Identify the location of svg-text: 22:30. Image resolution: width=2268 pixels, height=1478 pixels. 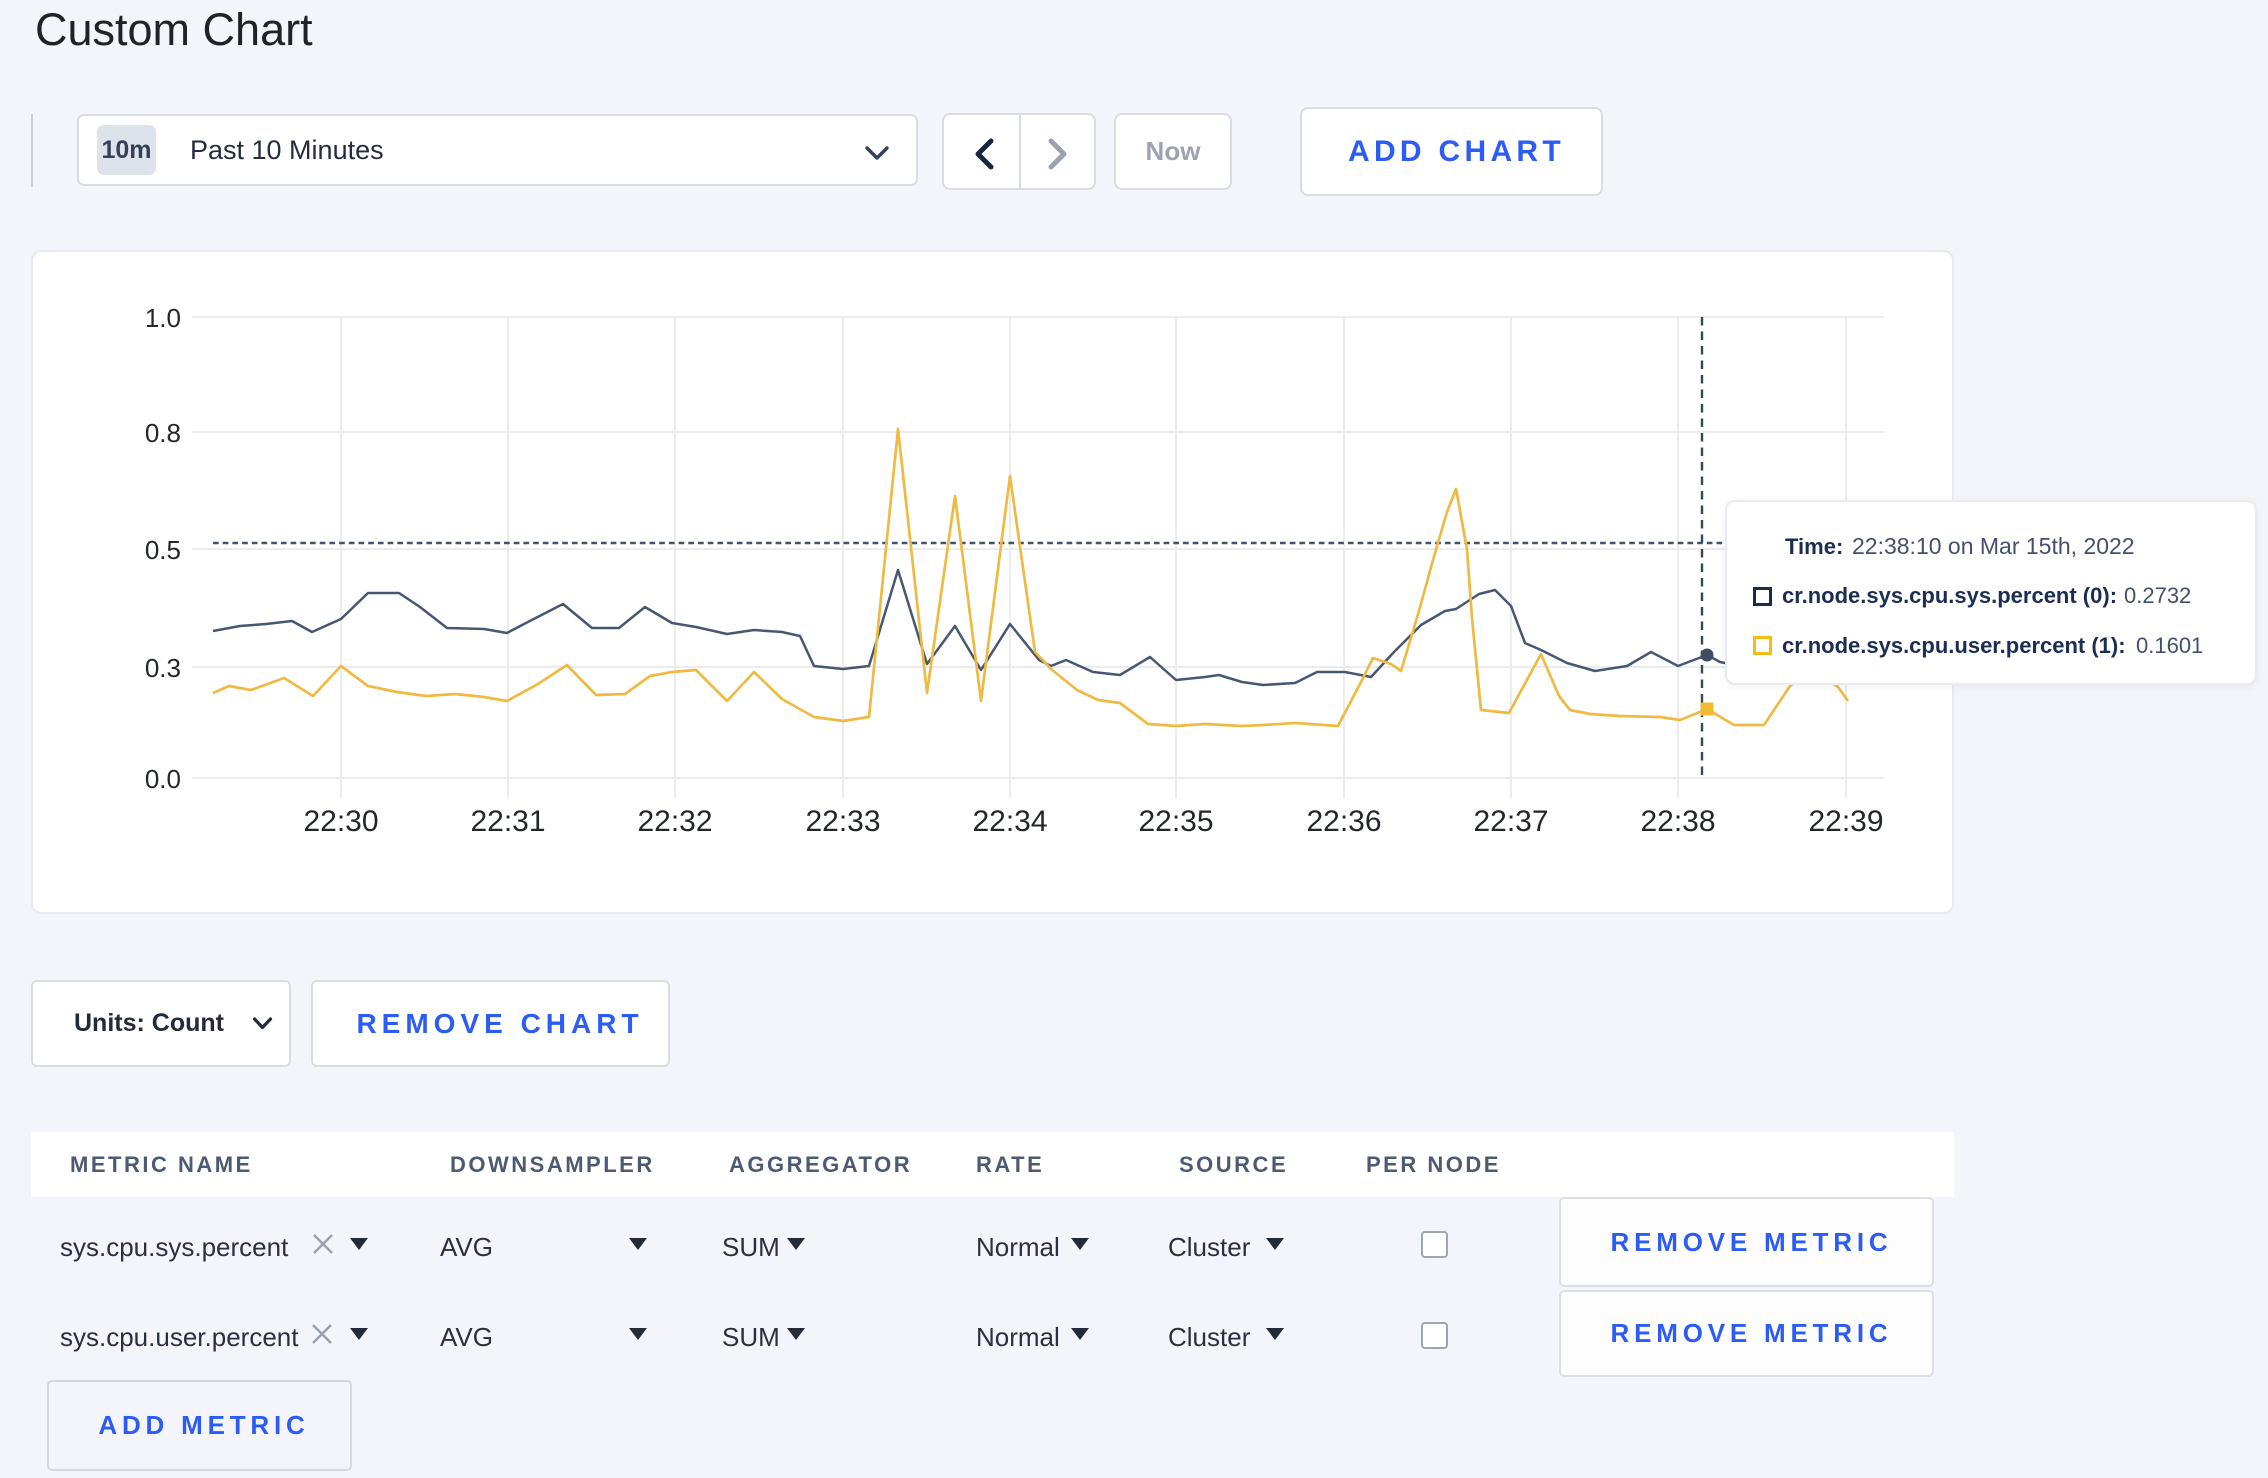
(340, 821).